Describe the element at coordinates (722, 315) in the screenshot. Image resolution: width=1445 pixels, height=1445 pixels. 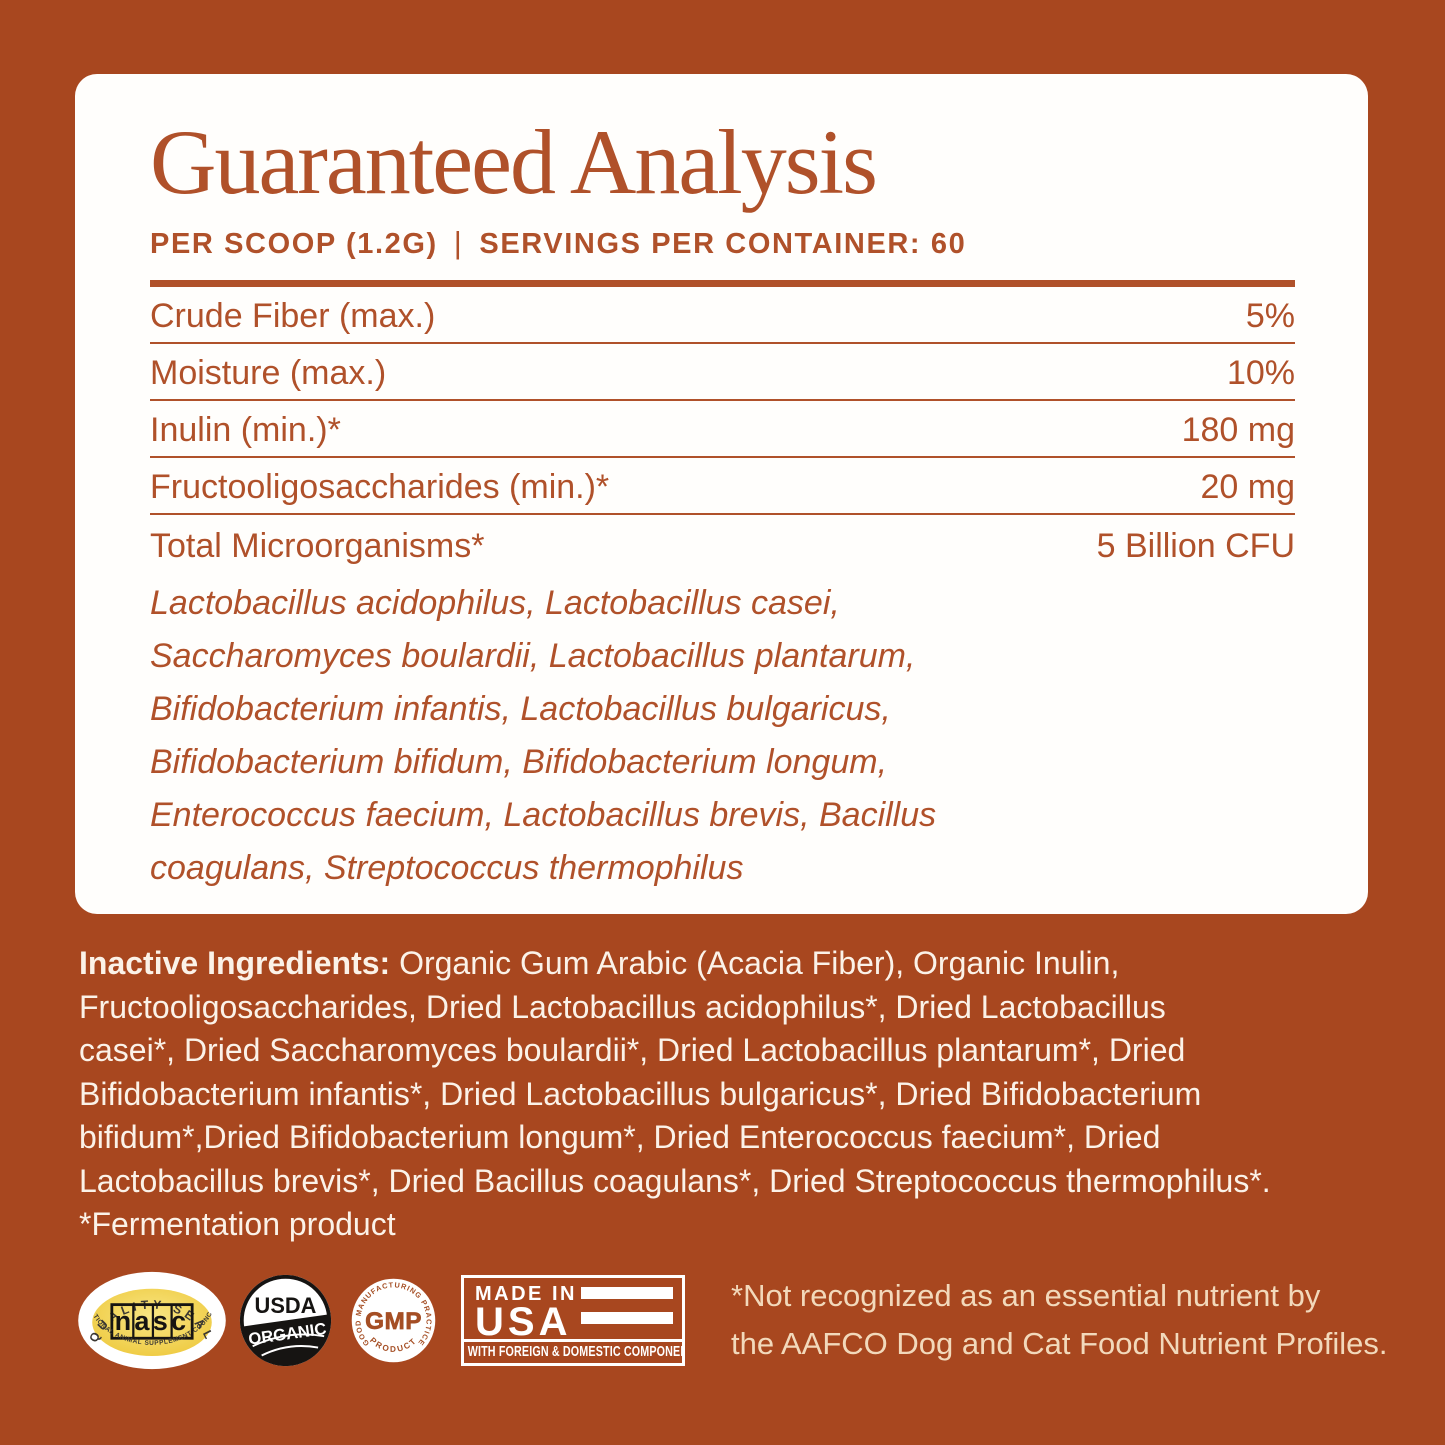
I see `analysis-row-crude-fiber: Crude Fiber (max.) 5%` at that location.